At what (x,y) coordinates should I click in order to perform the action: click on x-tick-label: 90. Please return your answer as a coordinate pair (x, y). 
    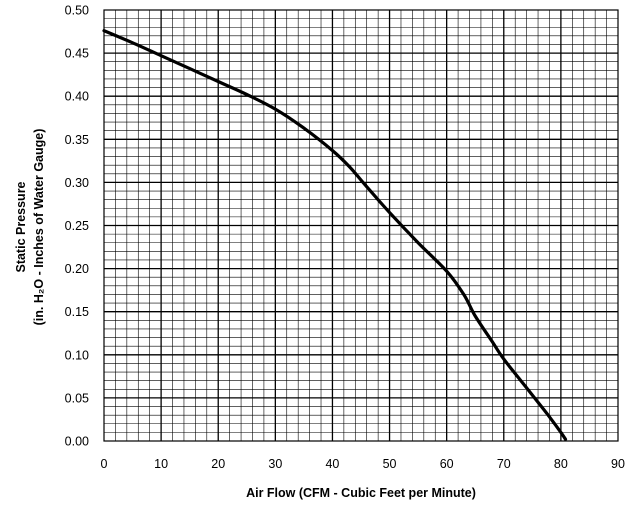
    Looking at the image, I should click on (618, 464).